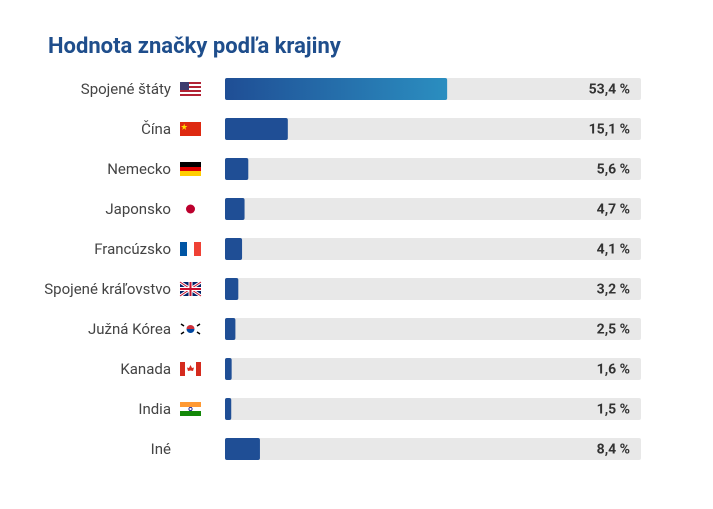  What do you see at coordinates (613, 250) in the screenshot?
I see `value-label: 4,1 %` at bounding box center [613, 250].